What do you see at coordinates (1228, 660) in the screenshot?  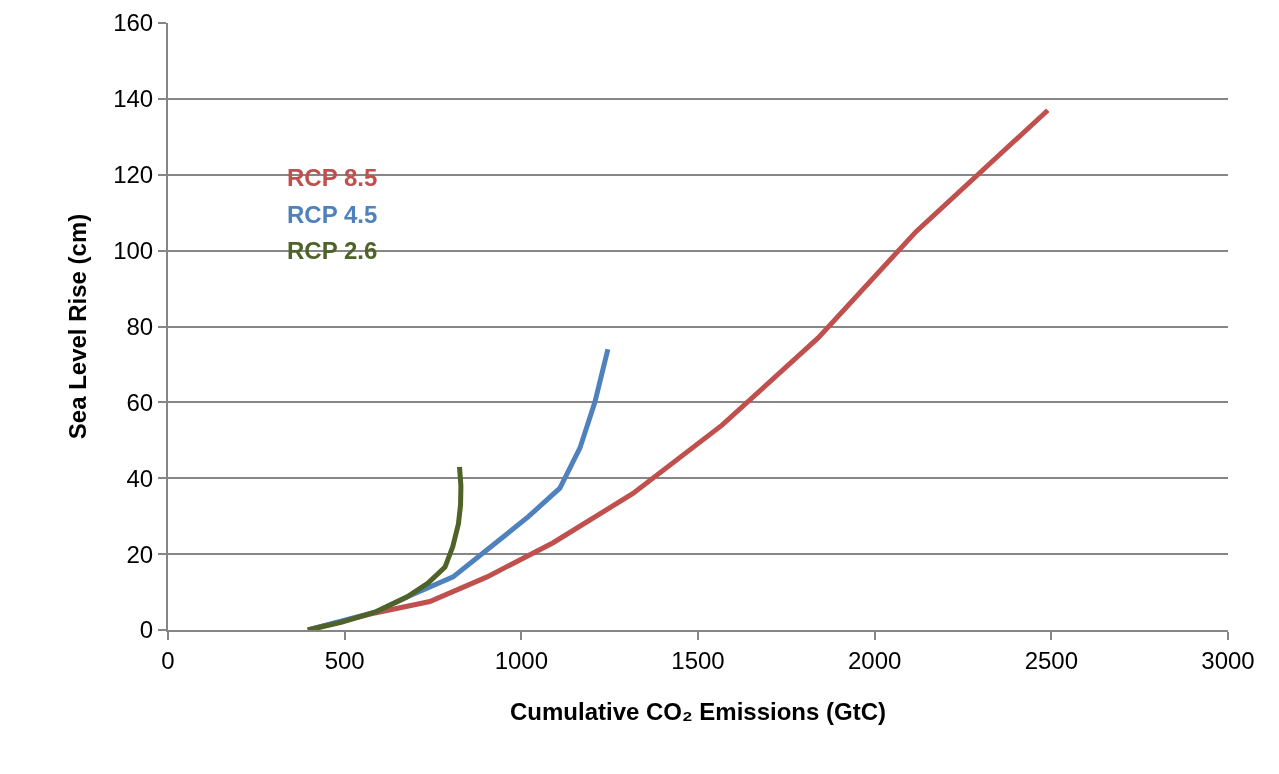 I see `x-tick-label: 3000` at bounding box center [1228, 660].